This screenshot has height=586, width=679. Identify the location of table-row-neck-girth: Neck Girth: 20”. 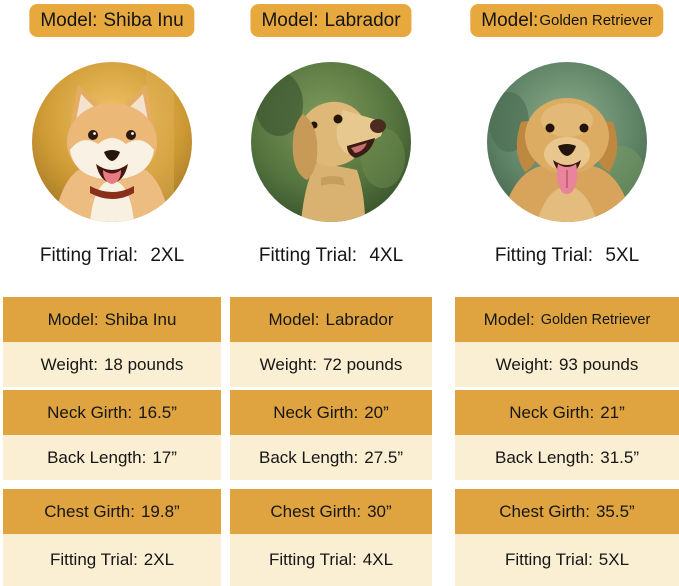
(331, 412).